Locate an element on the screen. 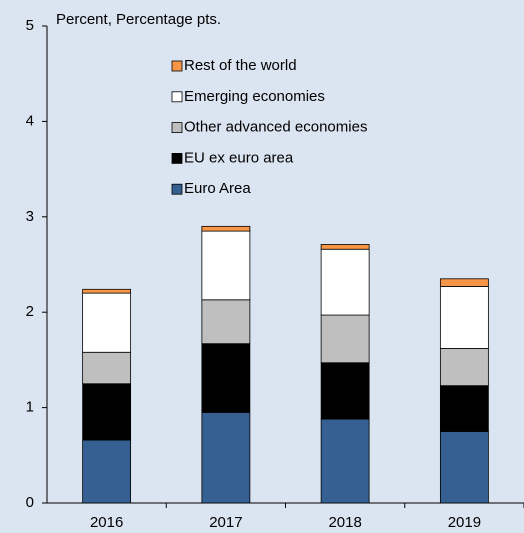  y-tick-label: 4 is located at coordinates (30, 120).